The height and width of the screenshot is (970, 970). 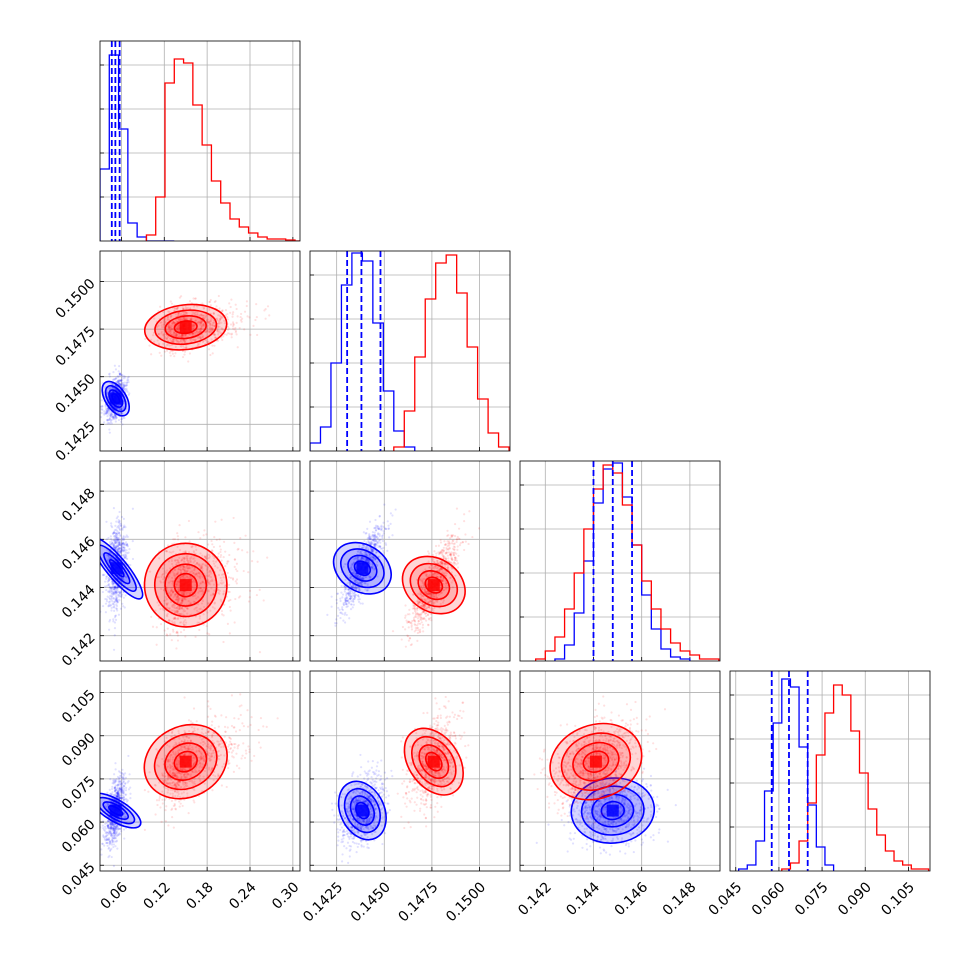 I want to click on x-tick-label: 0.105, so click(x=898, y=899).